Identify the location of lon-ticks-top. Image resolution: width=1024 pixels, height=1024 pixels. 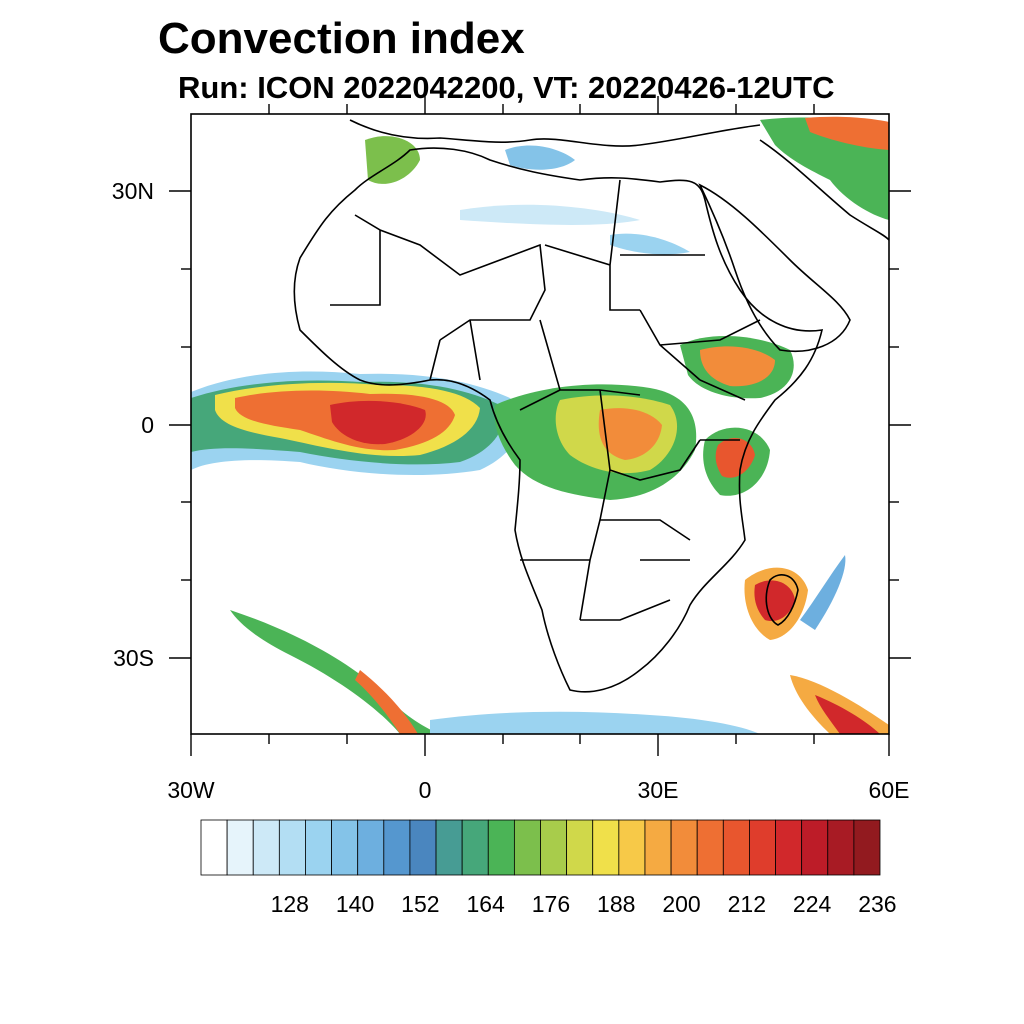
(541, 105).